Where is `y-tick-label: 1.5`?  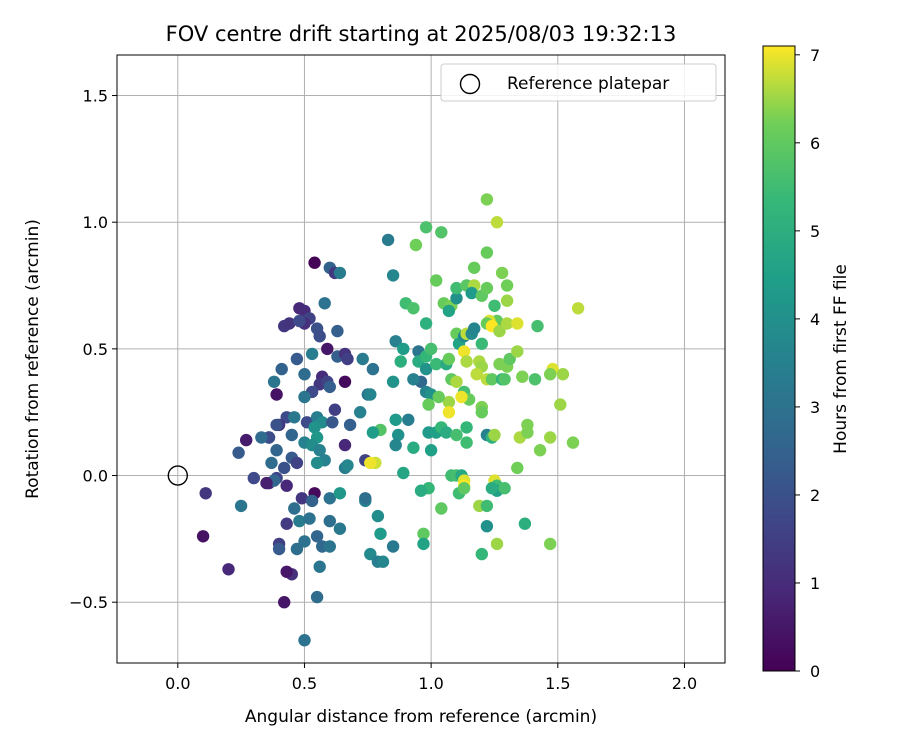 y-tick-label: 1.5 is located at coordinates (95, 96).